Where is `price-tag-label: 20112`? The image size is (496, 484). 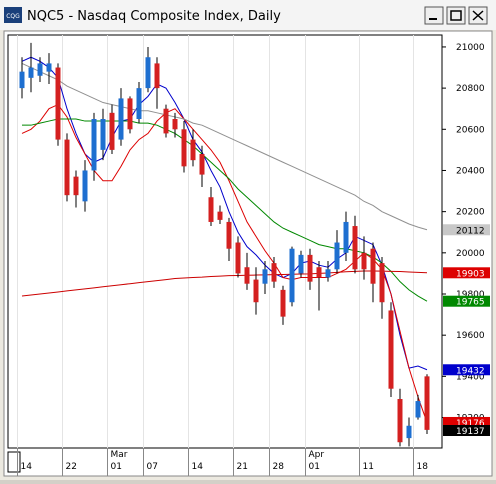 price-tag-label: 20112 is located at coordinates (470, 231).